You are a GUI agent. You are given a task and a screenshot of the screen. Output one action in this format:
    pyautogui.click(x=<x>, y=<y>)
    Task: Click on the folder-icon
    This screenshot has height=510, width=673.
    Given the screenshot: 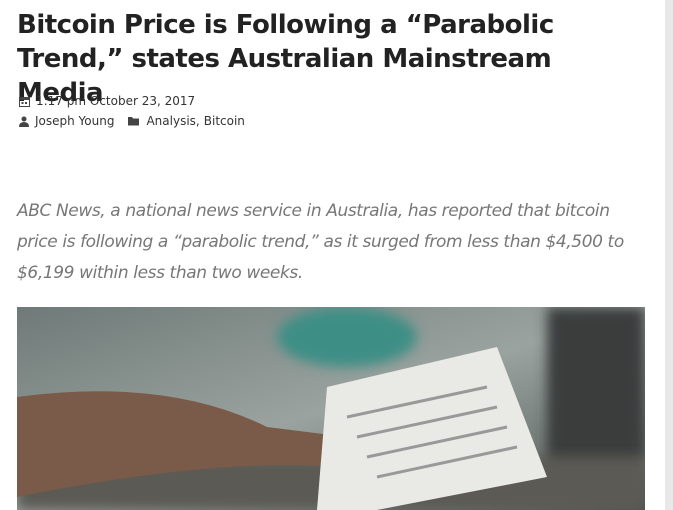 What is the action you would take?
    pyautogui.click(x=134, y=121)
    